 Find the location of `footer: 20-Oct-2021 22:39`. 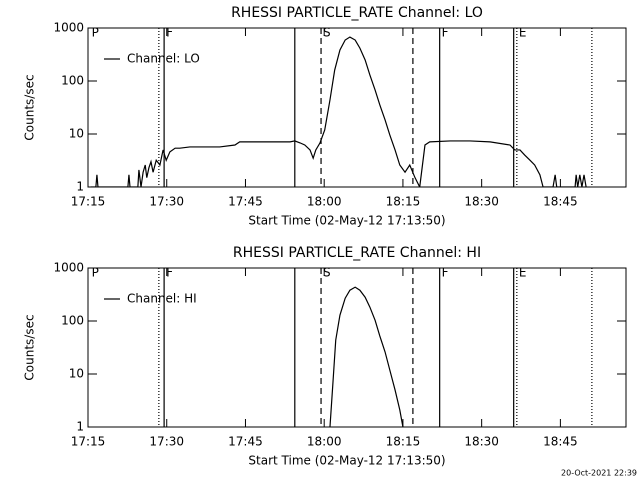

footer: 20-Oct-2021 22:39 is located at coordinates (599, 473).